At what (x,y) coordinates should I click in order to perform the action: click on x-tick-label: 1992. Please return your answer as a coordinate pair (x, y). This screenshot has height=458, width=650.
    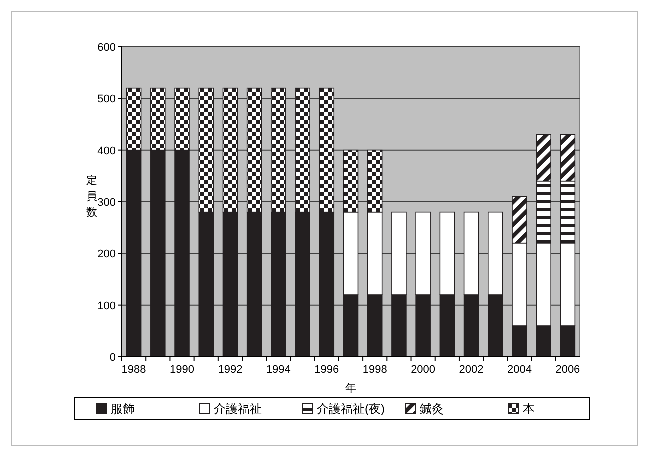
    Looking at the image, I should click on (230, 370).